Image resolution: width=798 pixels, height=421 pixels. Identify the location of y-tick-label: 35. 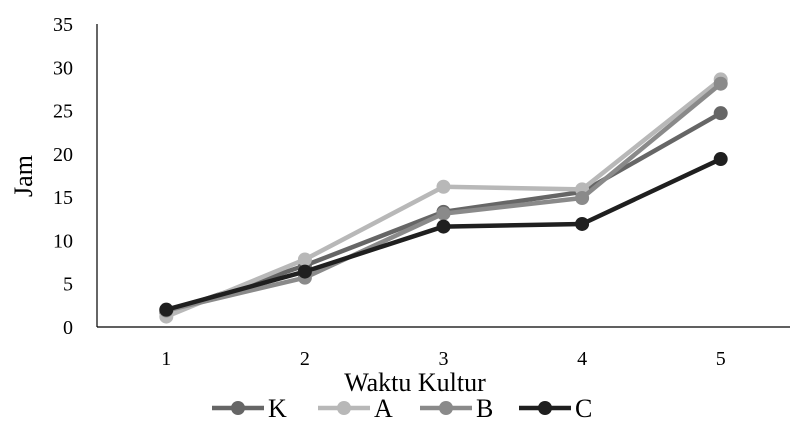
(63, 25).